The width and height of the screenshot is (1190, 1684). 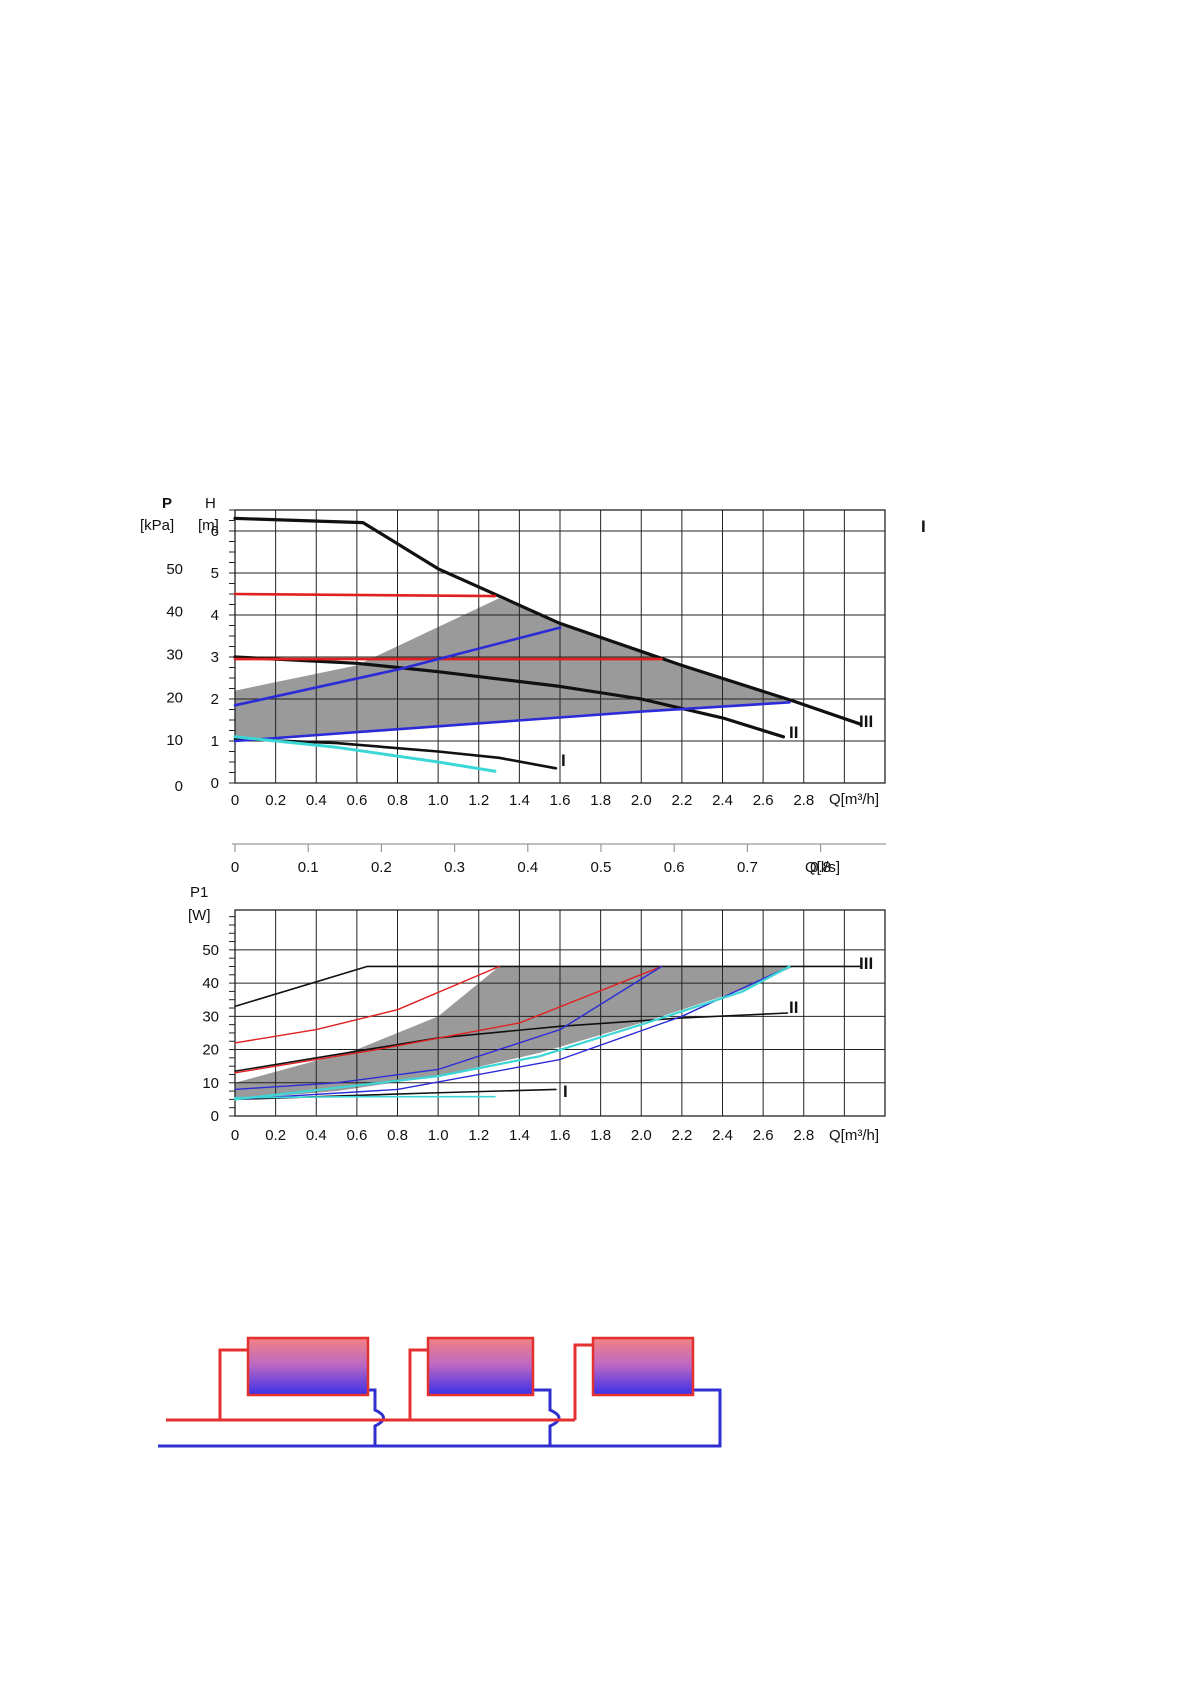 I want to click on power-x-tick: 2.6, so click(x=763, y=1135).